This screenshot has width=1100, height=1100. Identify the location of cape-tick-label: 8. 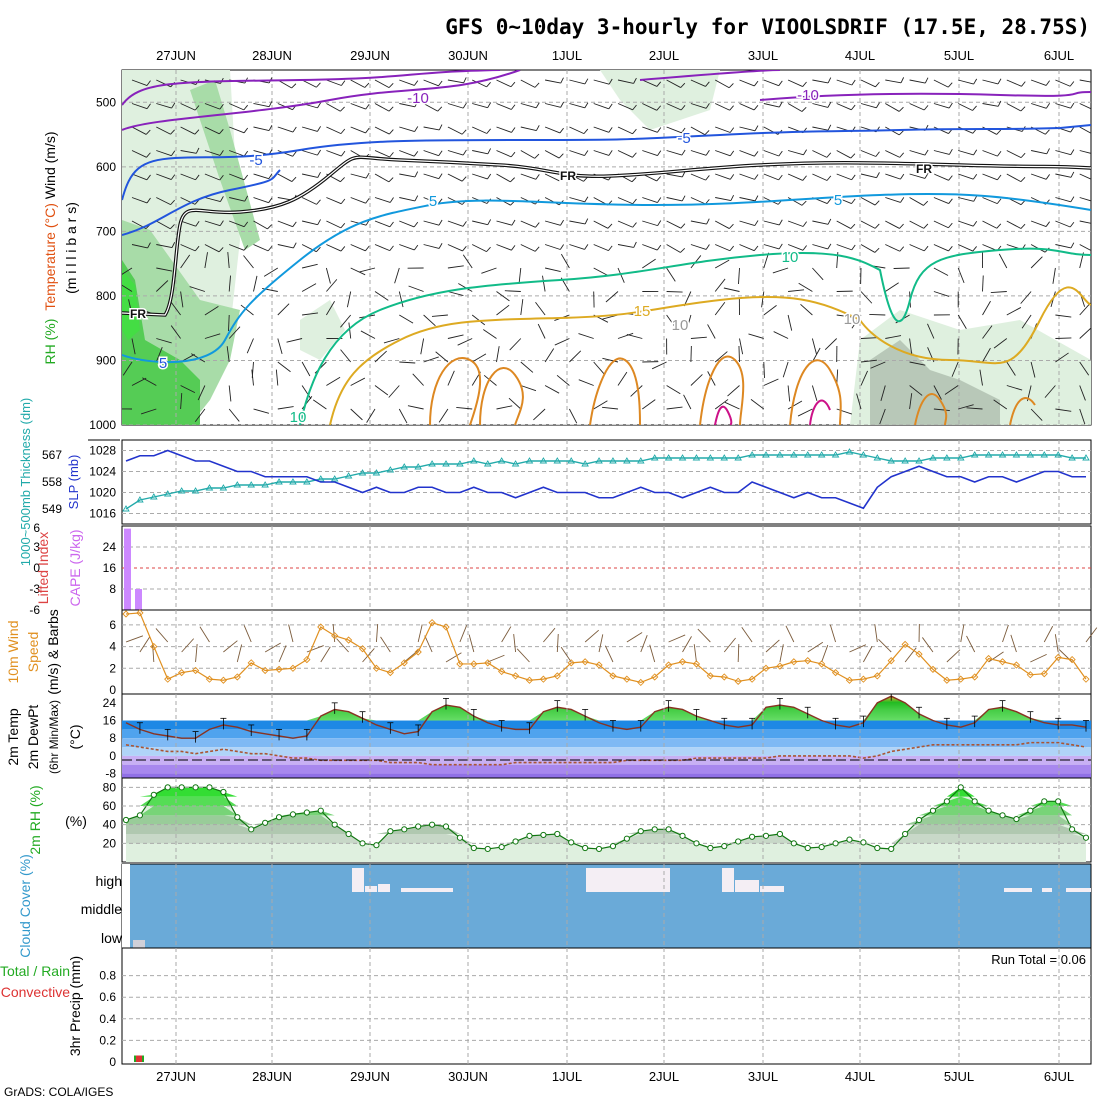
(112, 589).